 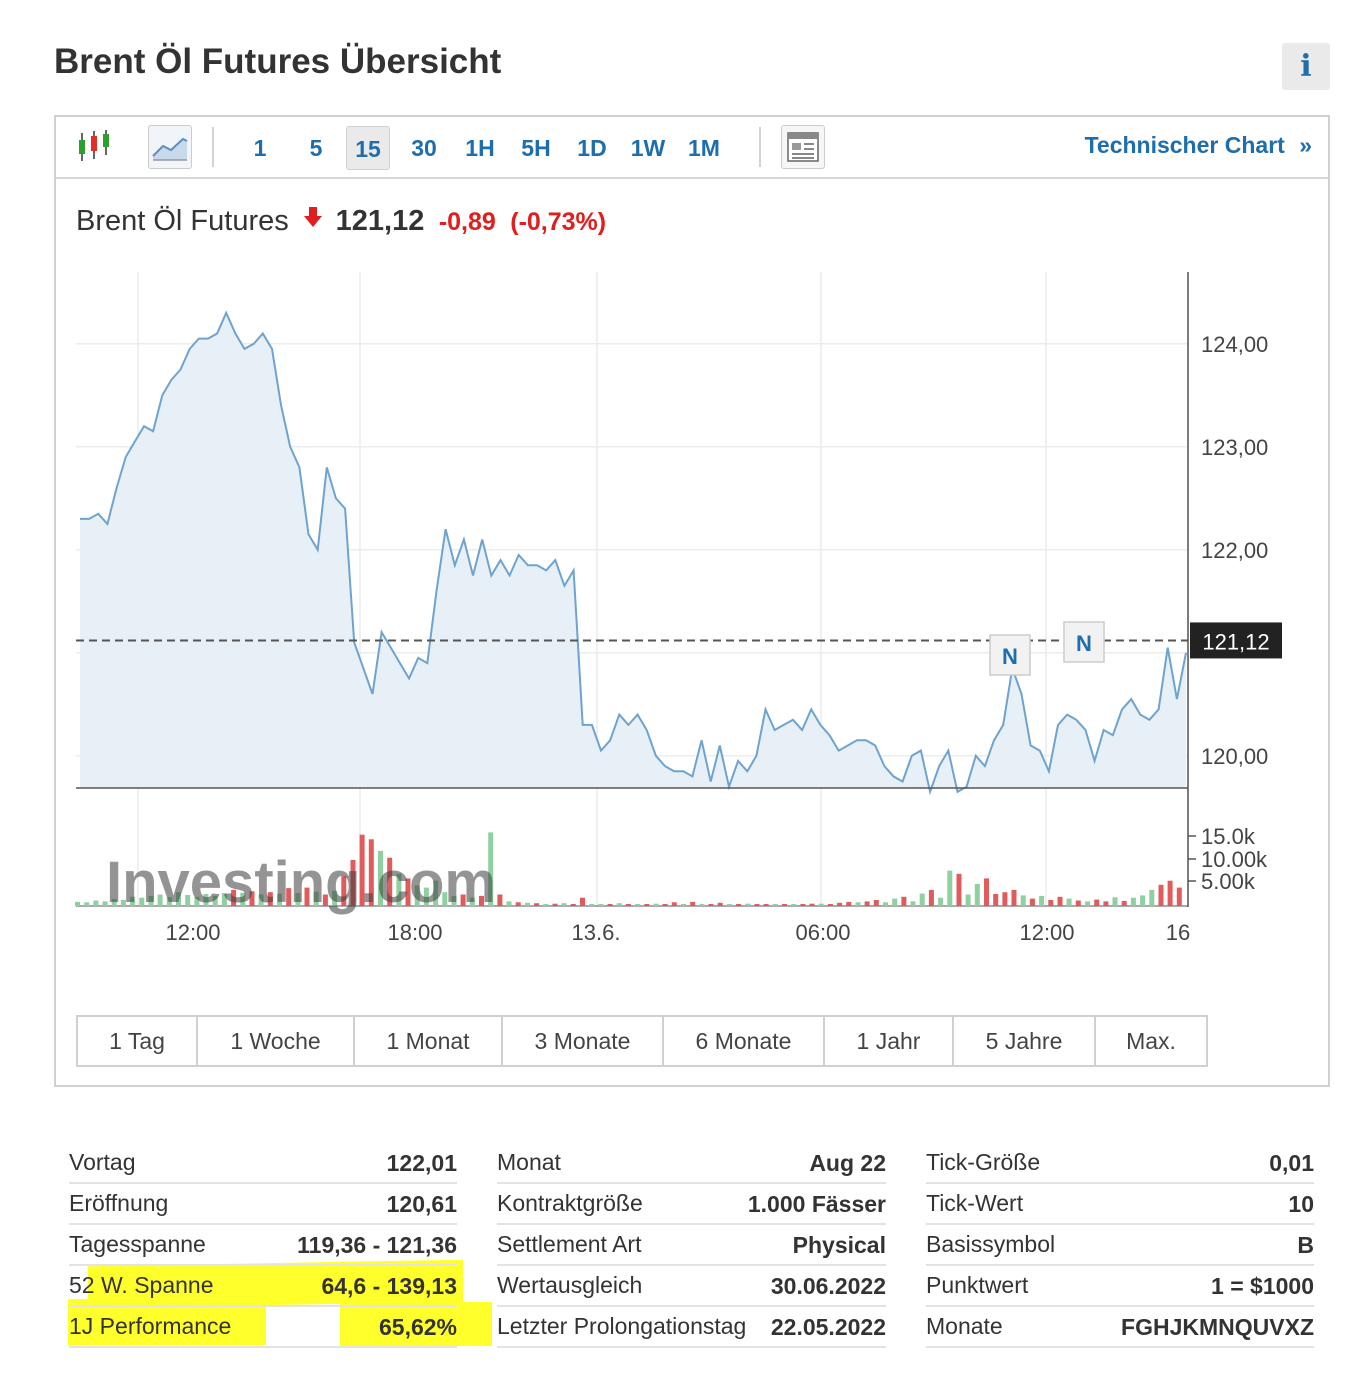 I want to click on timeframe-15: 15, so click(x=368, y=148).